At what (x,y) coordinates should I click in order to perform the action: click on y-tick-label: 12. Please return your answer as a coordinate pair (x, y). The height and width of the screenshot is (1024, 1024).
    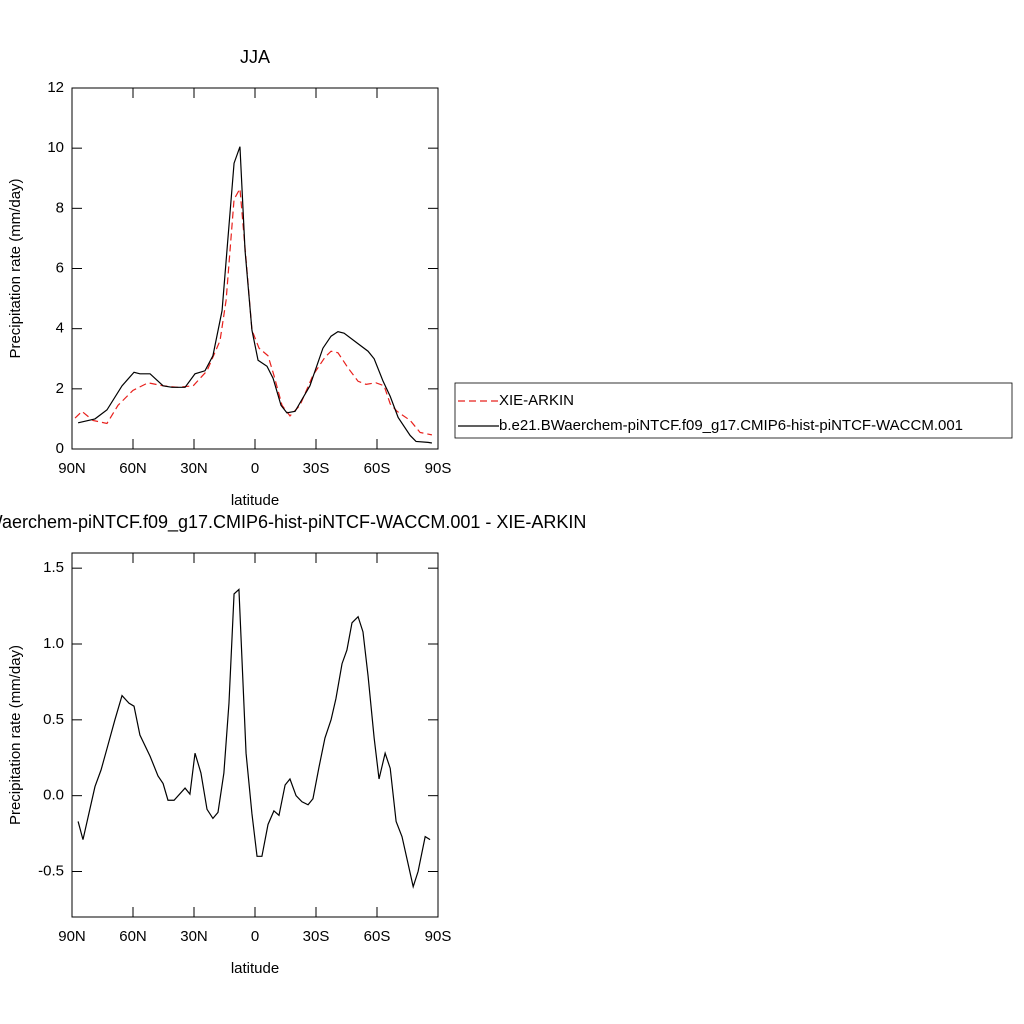
    Looking at the image, I should click on (55, 87).